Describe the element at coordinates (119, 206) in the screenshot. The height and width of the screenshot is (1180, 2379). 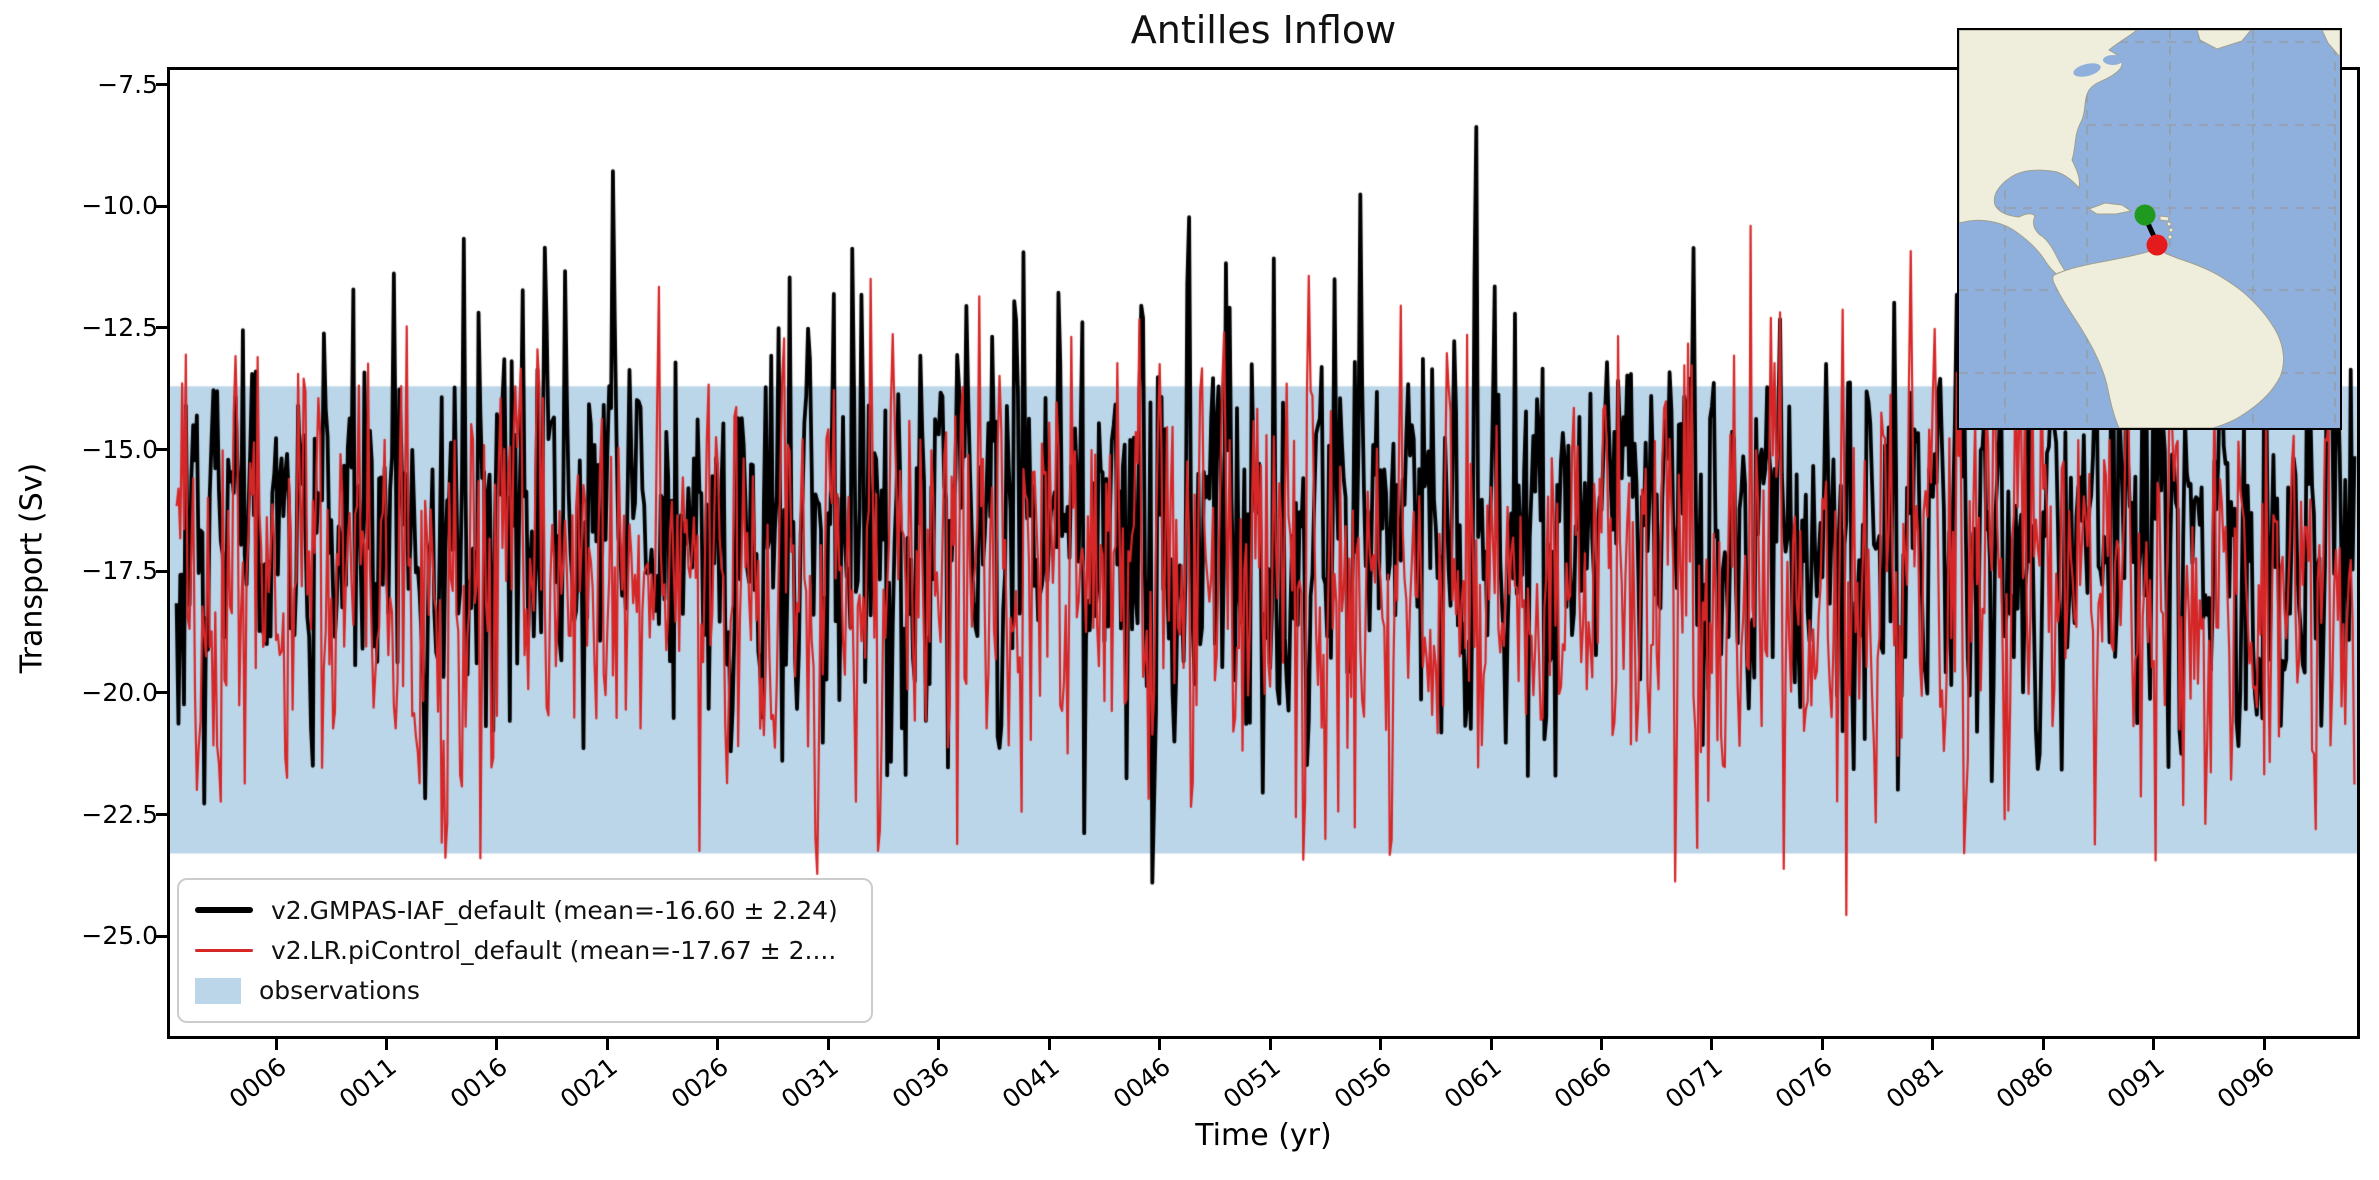
I see `y-tick-label: −10.0` at that location.